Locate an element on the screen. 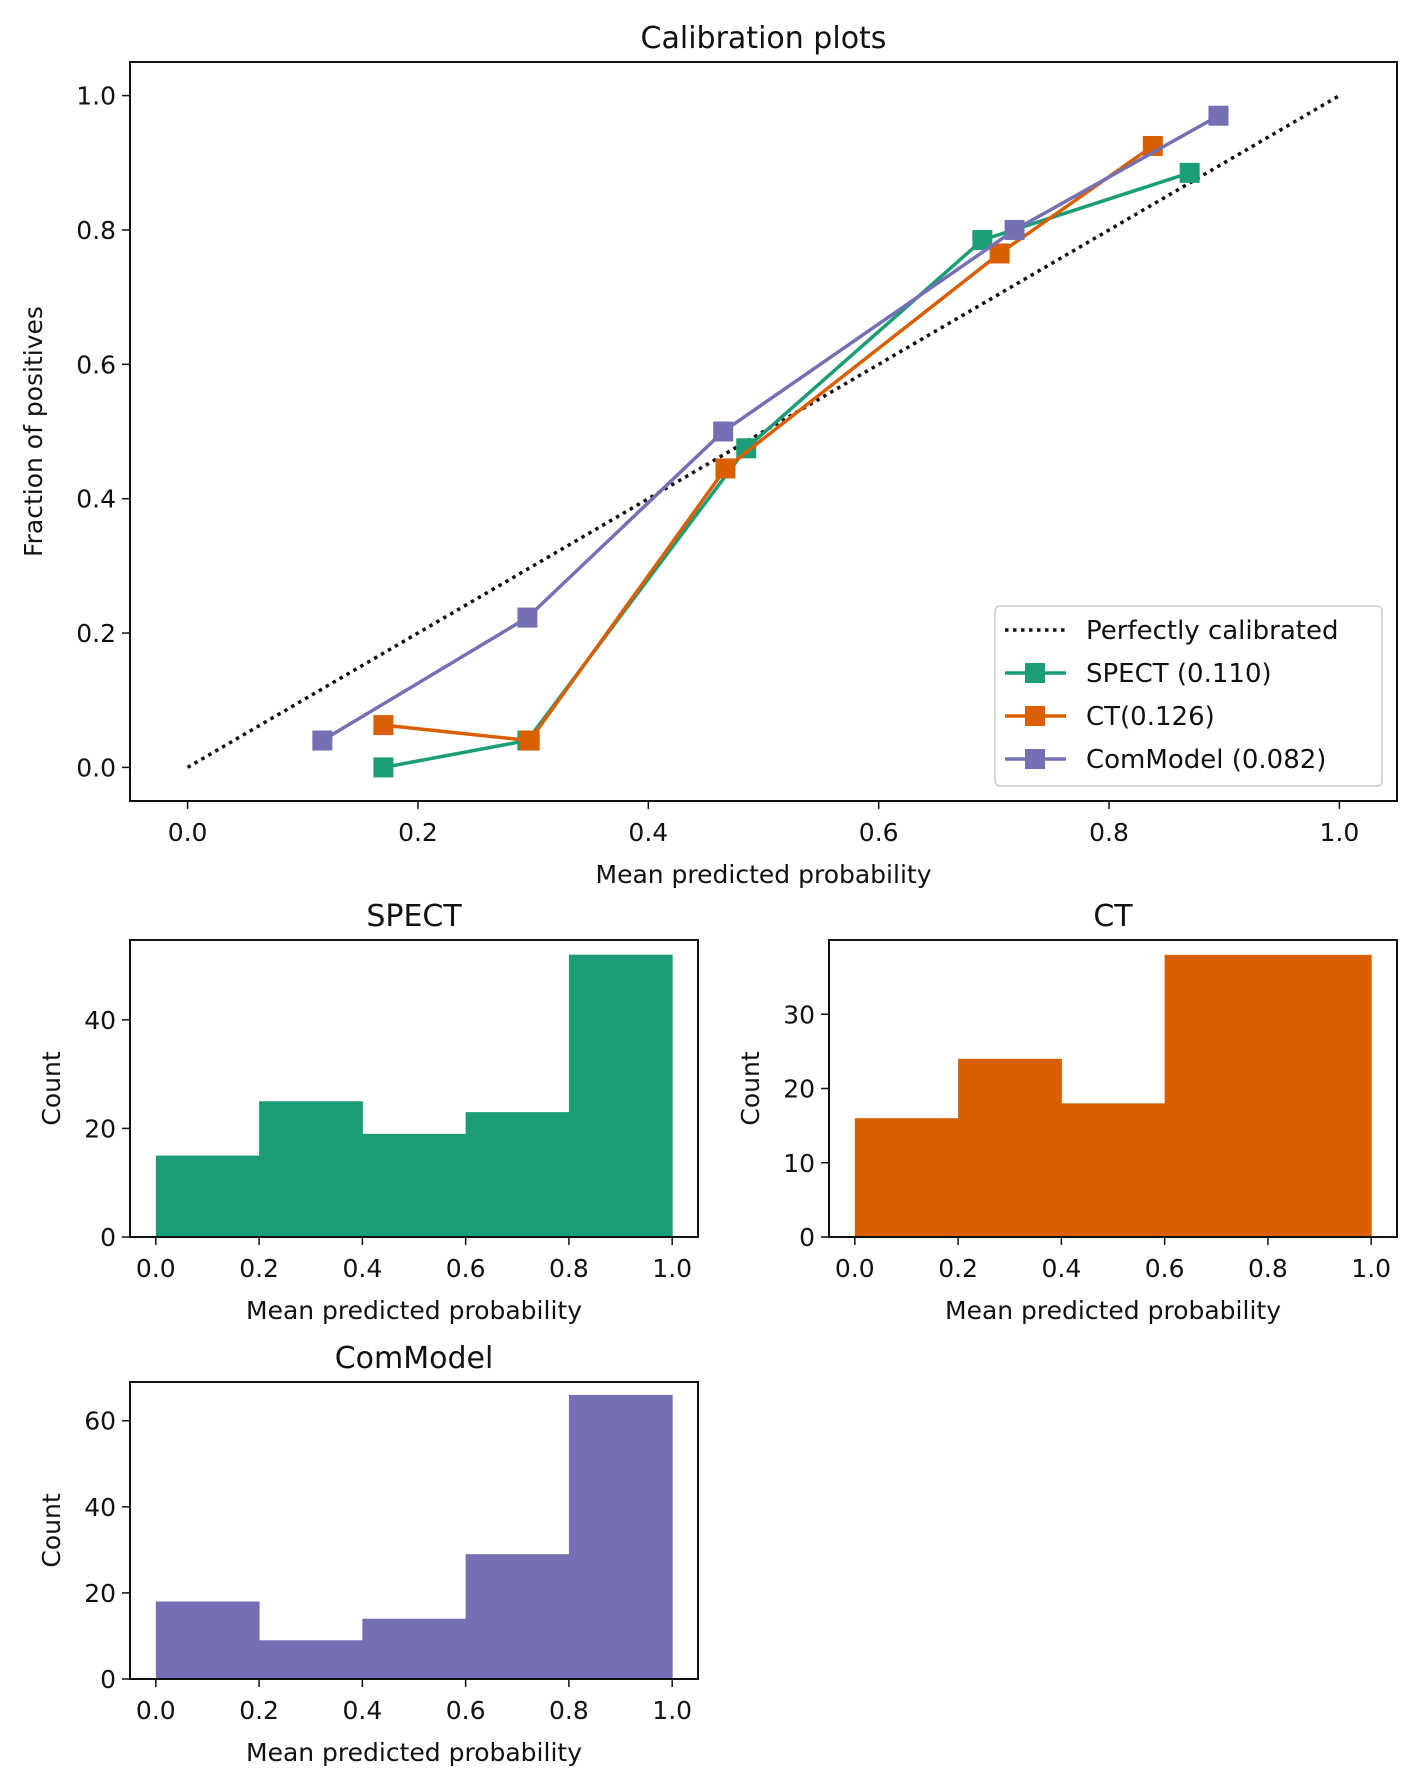  legend-label: SPECT (0.110) is located at coordinates (1179, 674).